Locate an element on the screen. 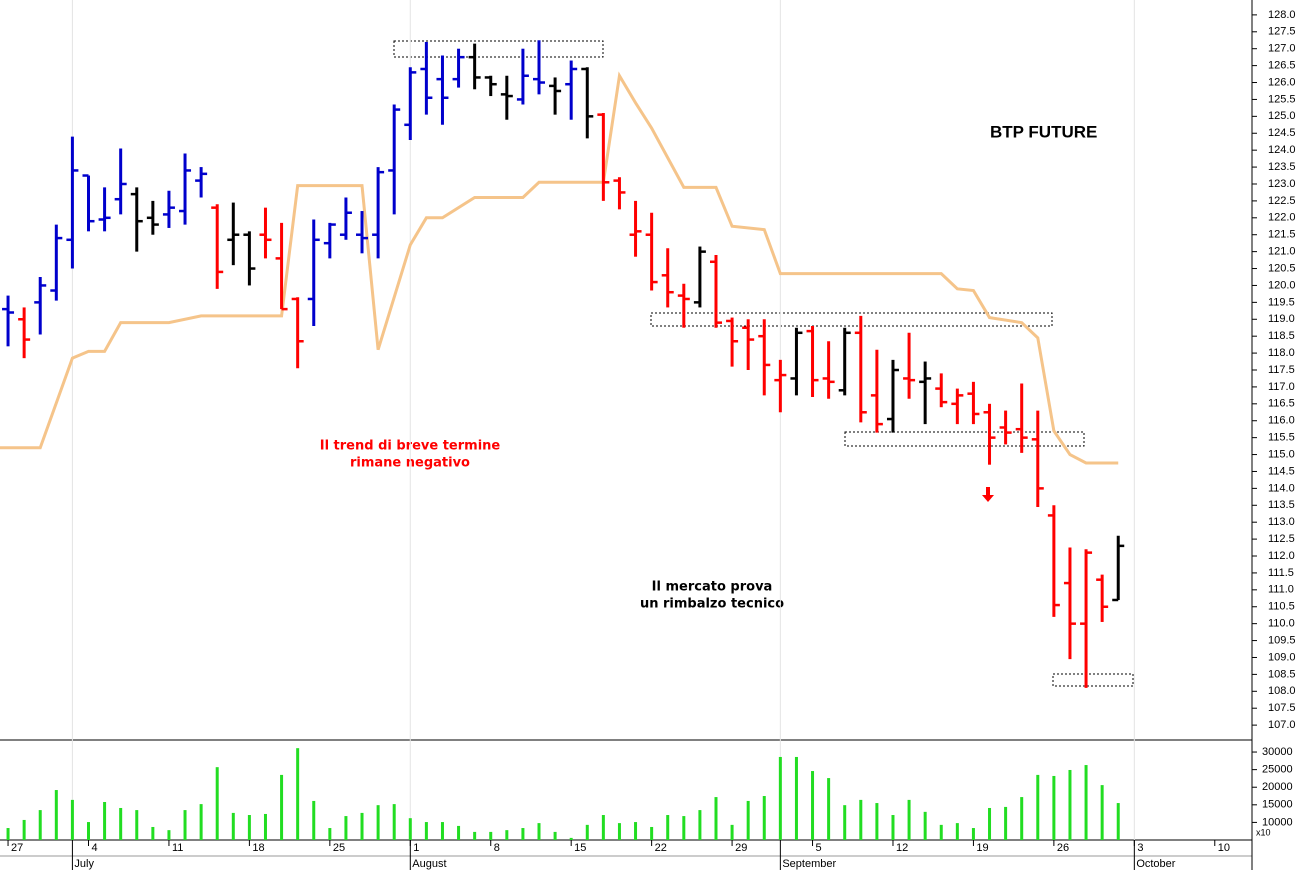 This screenshot has height=870, width=1301. y-tick-label: 122.5 is located at coordinates (1282, 201).